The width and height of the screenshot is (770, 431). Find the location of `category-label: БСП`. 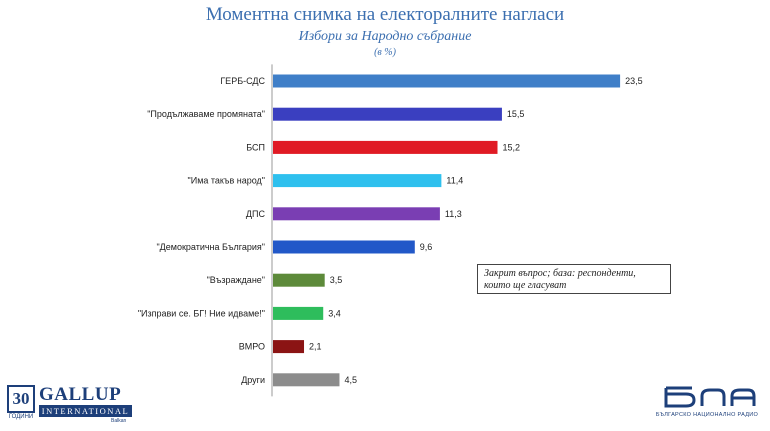

category-label: БСП is located at coordinates (255, 147).